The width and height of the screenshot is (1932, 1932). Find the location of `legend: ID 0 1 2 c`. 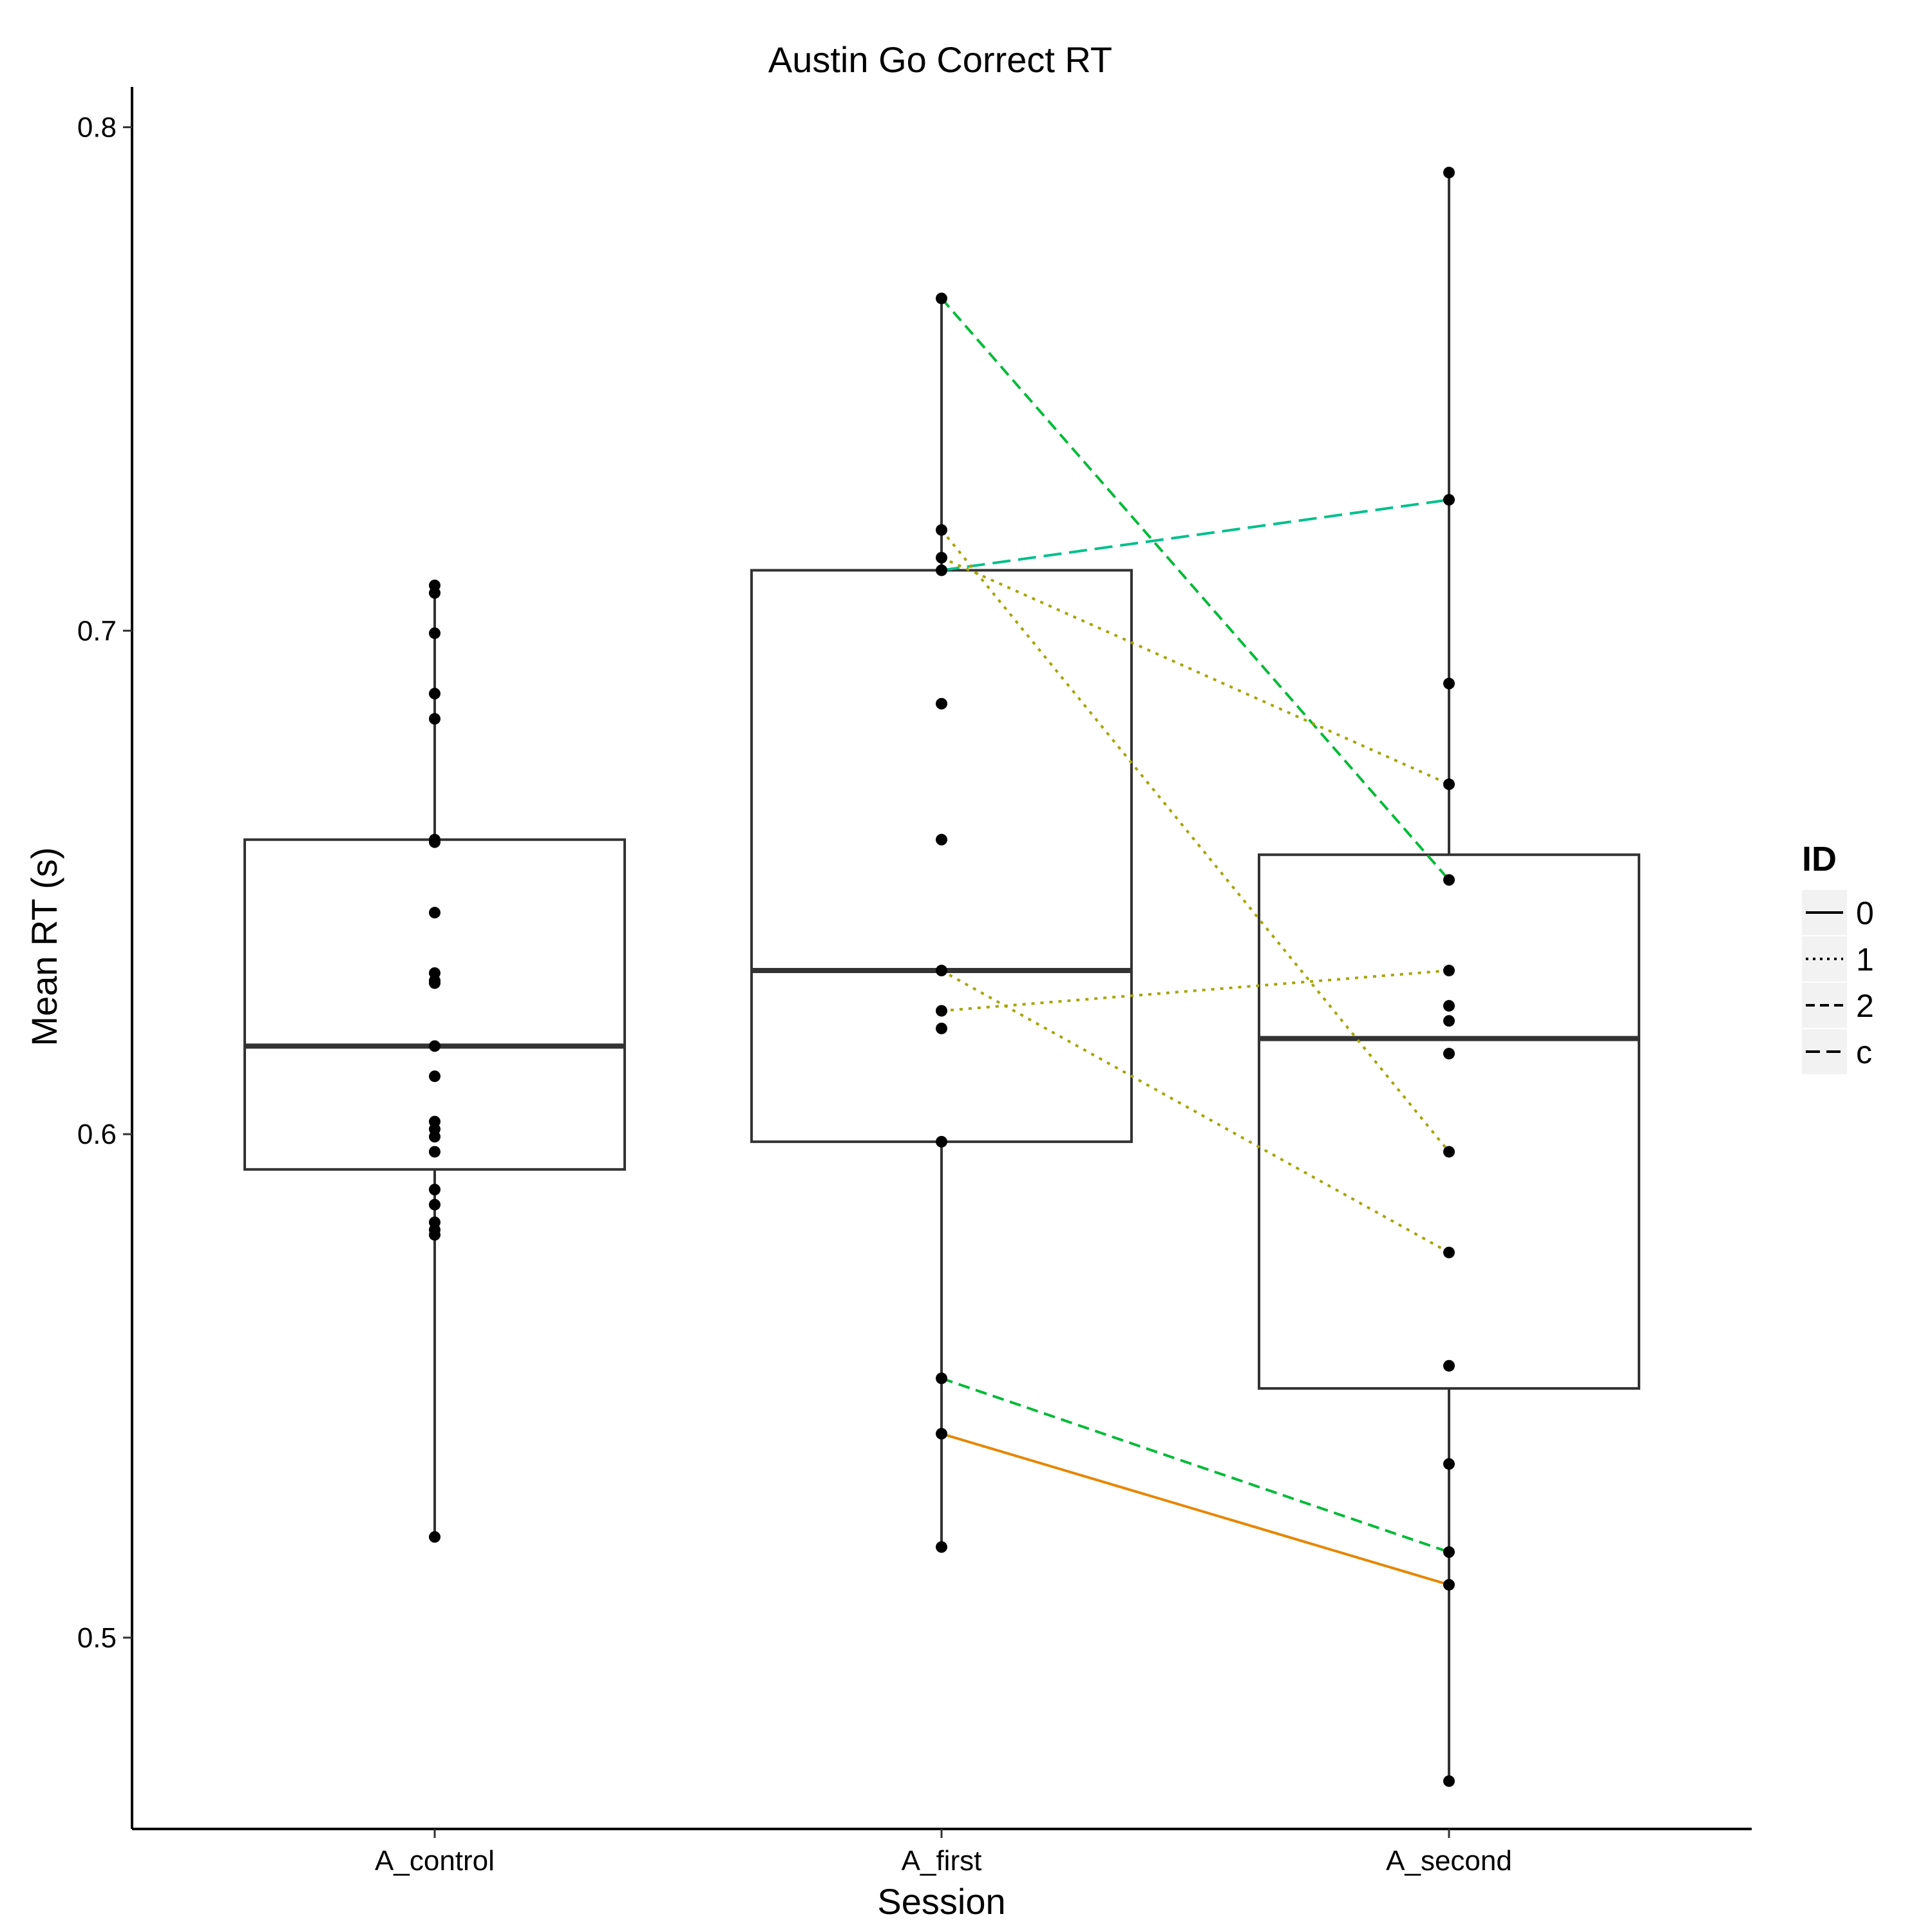

legend: ID 0 1 2 c is located at coordinates (1838, 957).